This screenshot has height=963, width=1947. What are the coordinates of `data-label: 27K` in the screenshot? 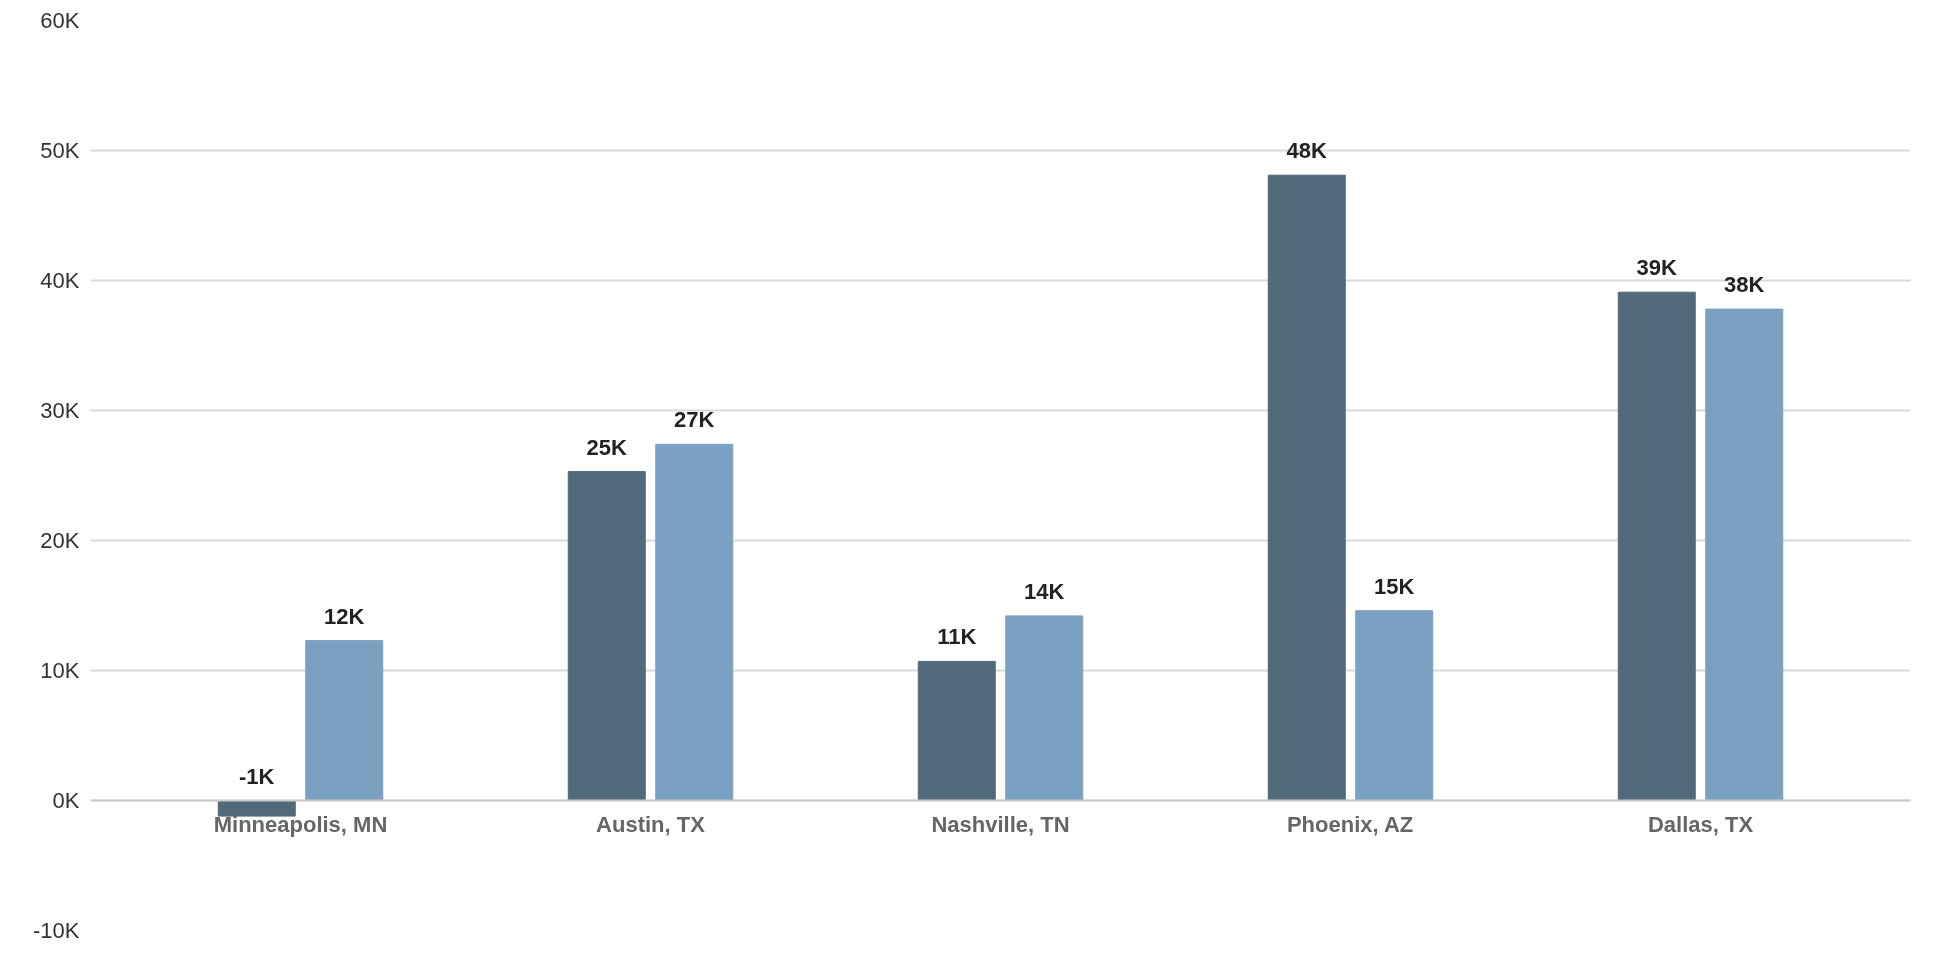 It's located at (694, 420).